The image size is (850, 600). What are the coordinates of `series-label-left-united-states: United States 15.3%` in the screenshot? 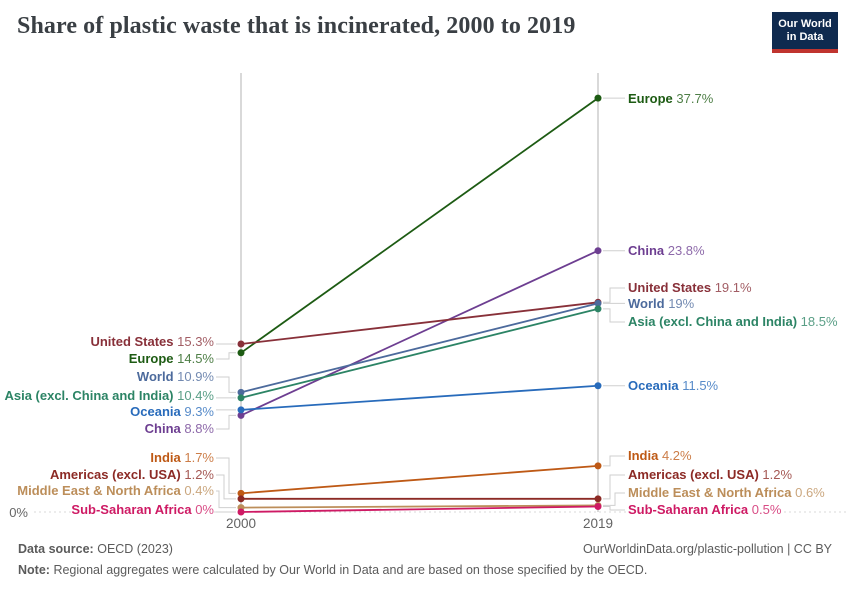 It's located at (152, 342).